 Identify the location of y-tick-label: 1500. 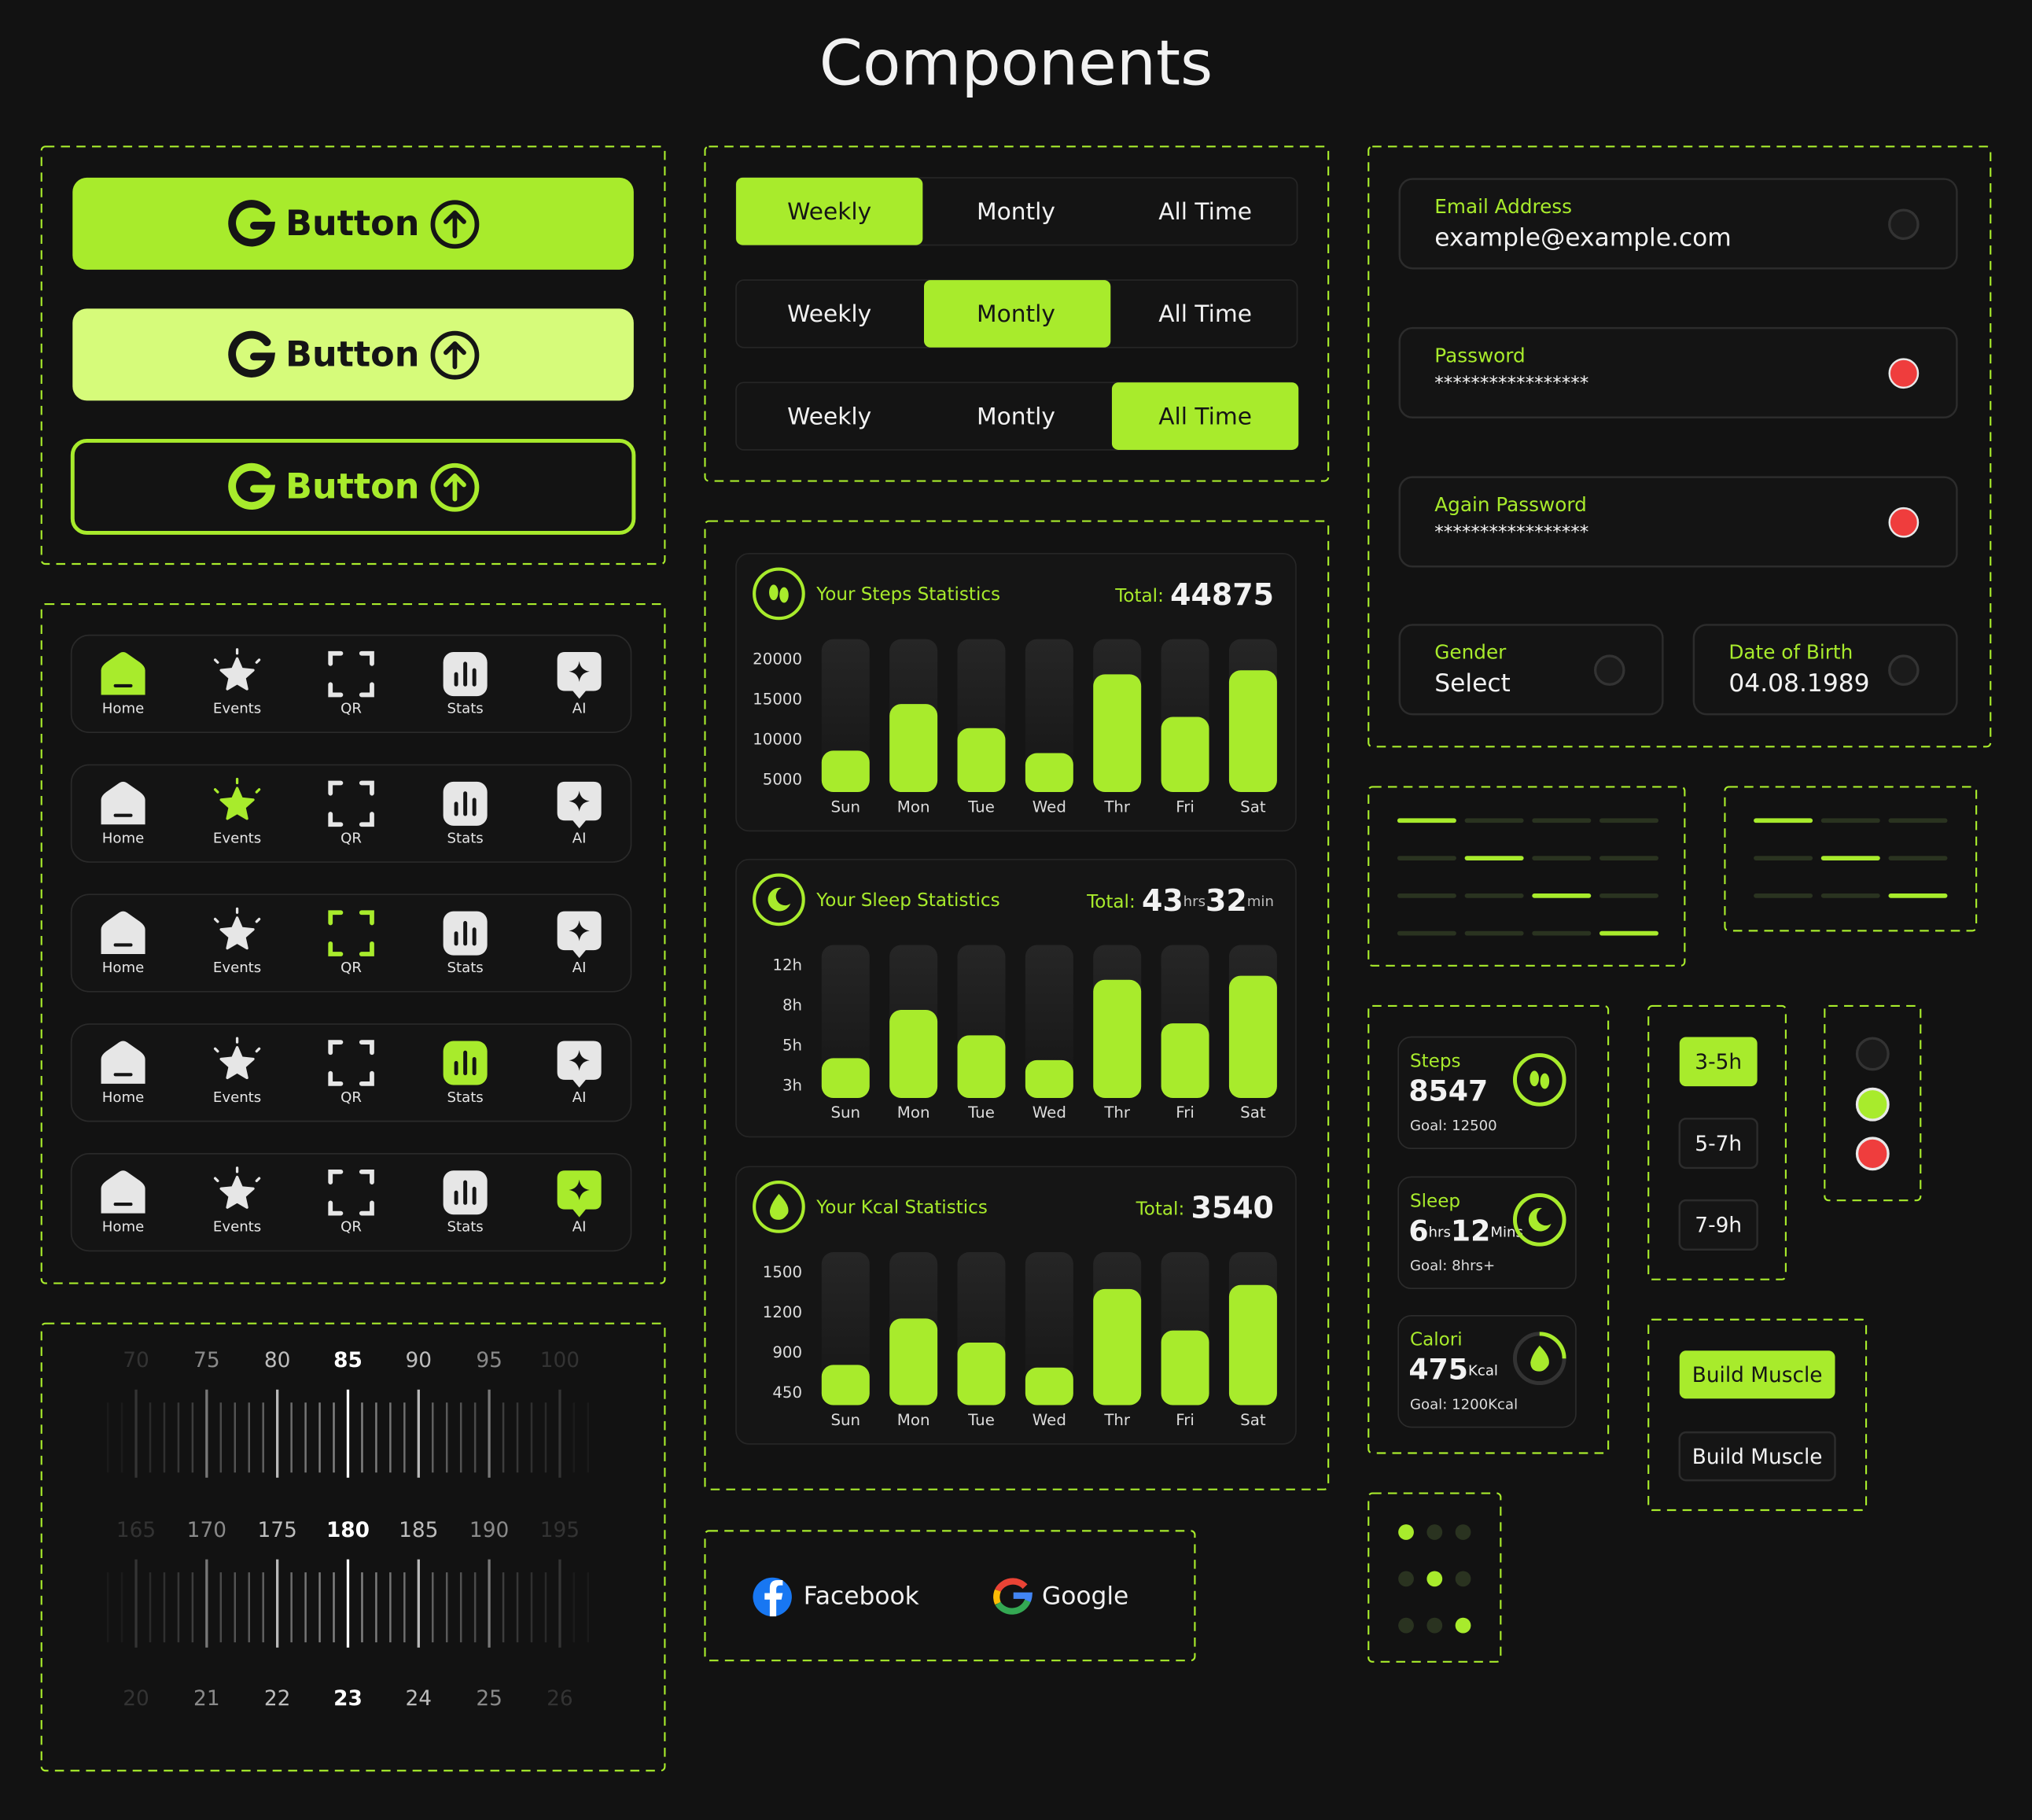
(782, 1272).